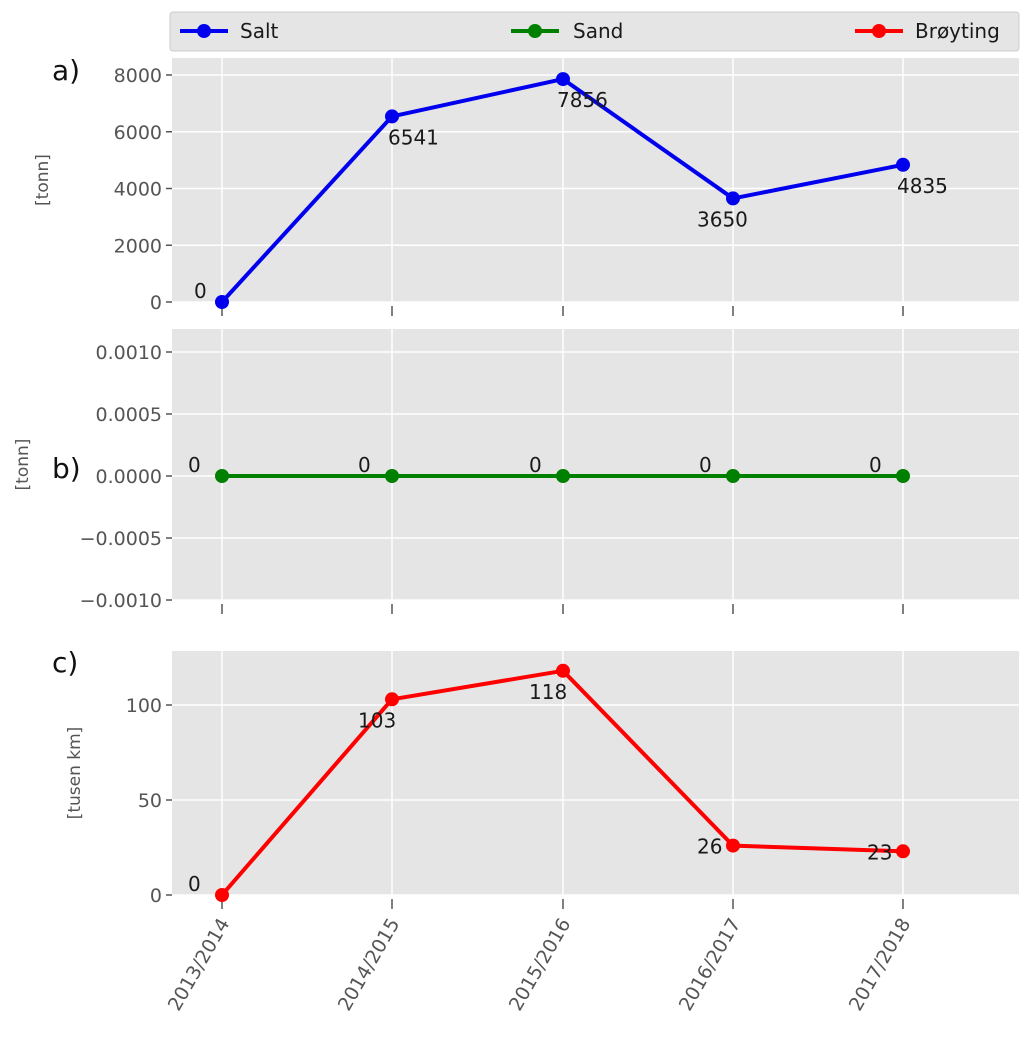 This screenshot has height=1037, width=1021. I want to click on y-tick-label: 100, so click(144, 706).